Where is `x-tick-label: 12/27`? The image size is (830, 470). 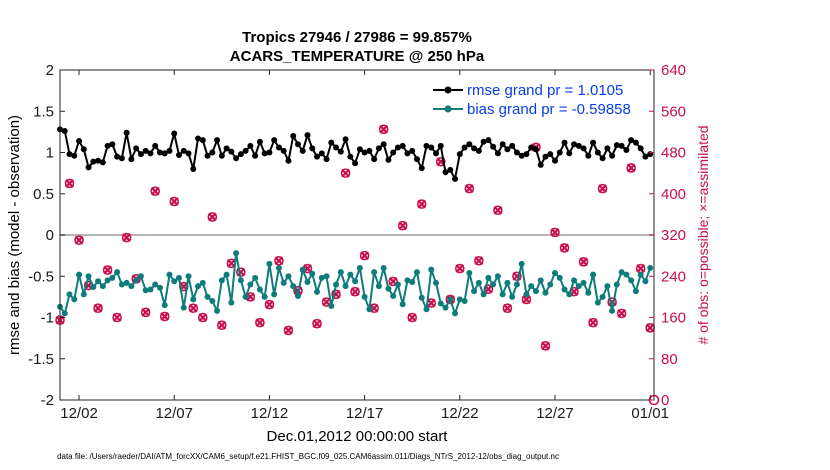 x-tick-label: 12/27 is located at coordinates (555, 413).